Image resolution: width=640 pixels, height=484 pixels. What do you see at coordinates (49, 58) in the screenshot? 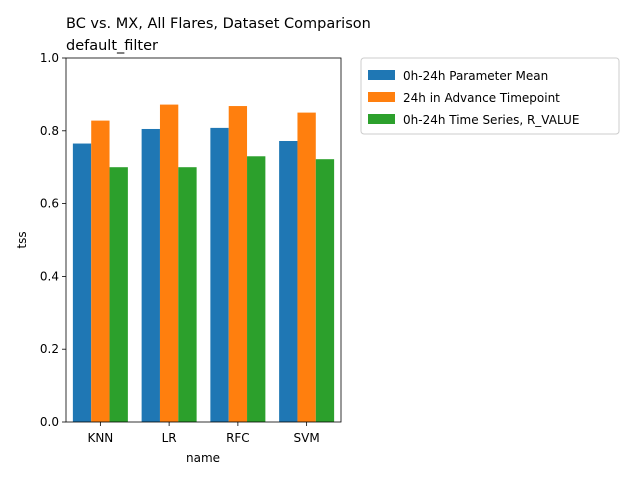
I see `y-tick-label: 1.0` at bounding box center [49, 58].